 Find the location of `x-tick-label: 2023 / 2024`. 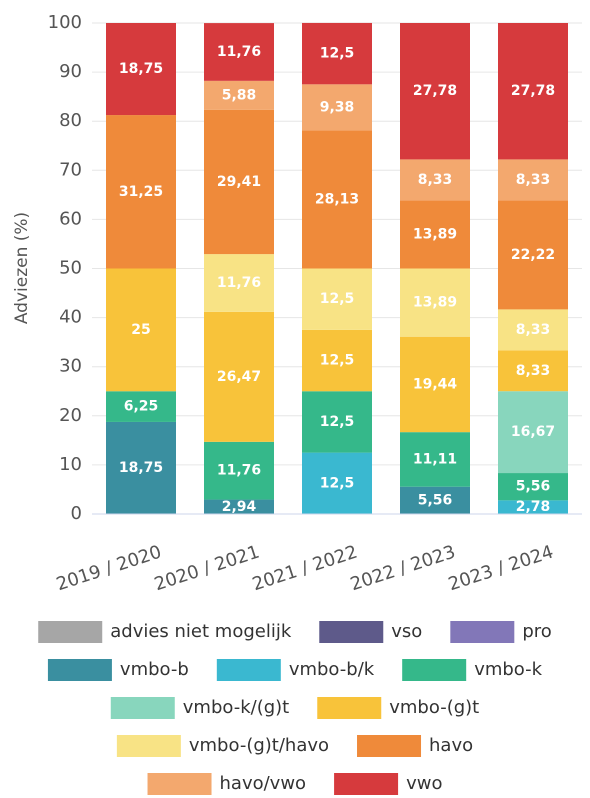

x-tick-label: 2023 / 2024 is located at coordinates (501, 569).